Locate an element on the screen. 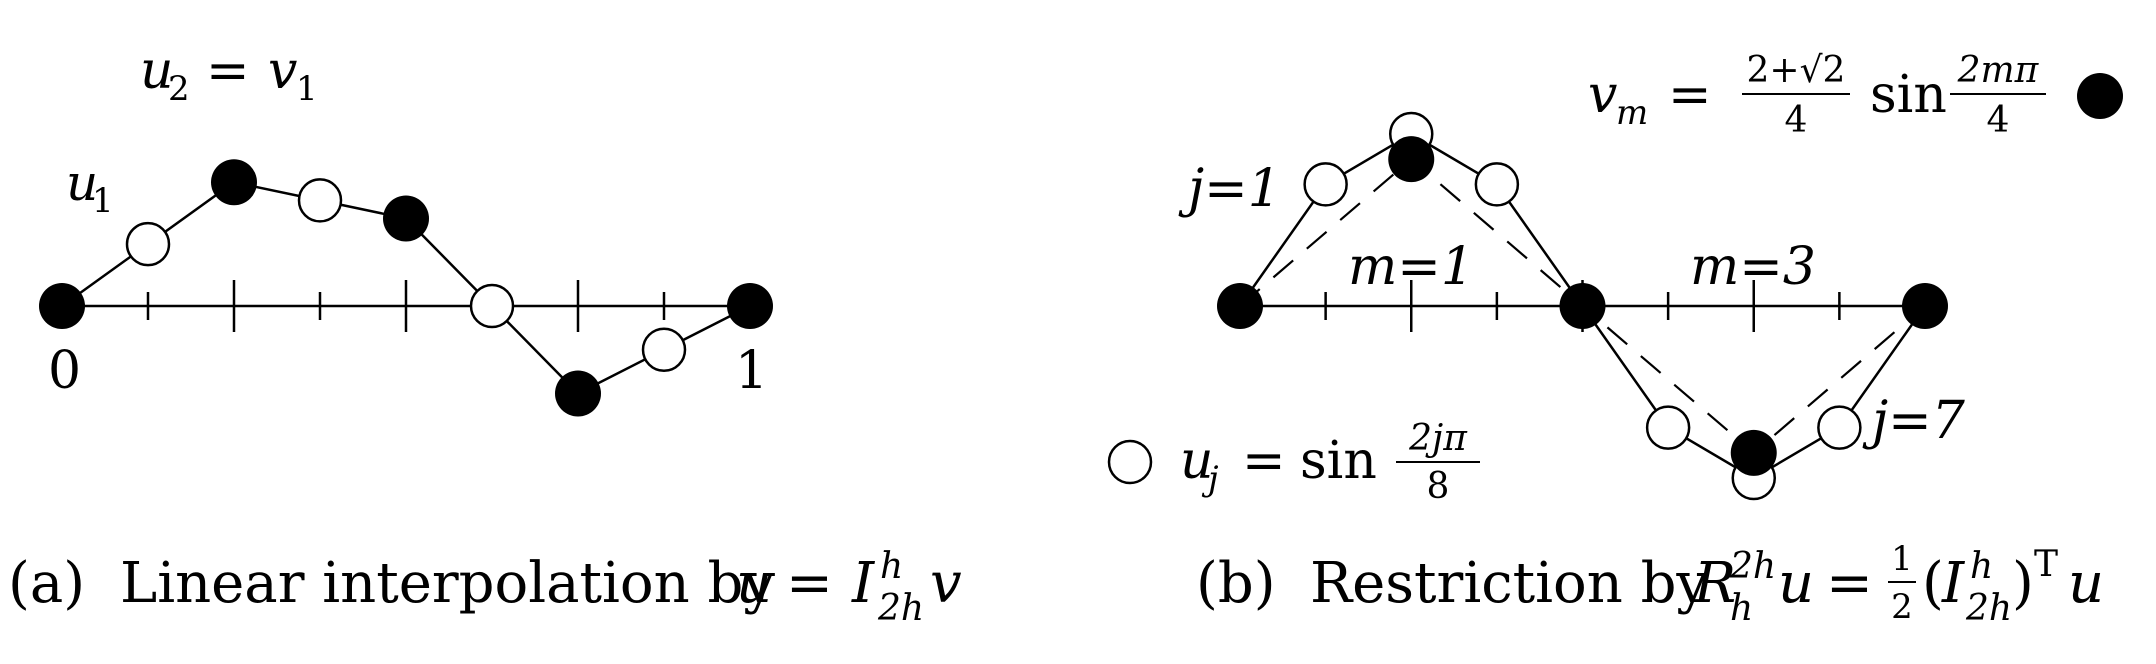 This screenshot has width=2156, height=664. u1-base: u is located at coordinates (82, 183).